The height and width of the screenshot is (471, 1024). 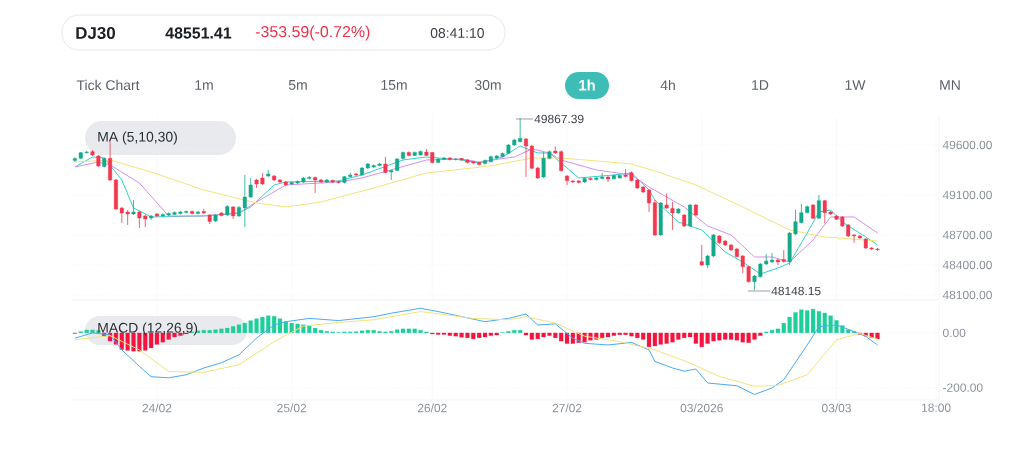 I want to click on annotation: 48148.15, so click(x=796, y=291).